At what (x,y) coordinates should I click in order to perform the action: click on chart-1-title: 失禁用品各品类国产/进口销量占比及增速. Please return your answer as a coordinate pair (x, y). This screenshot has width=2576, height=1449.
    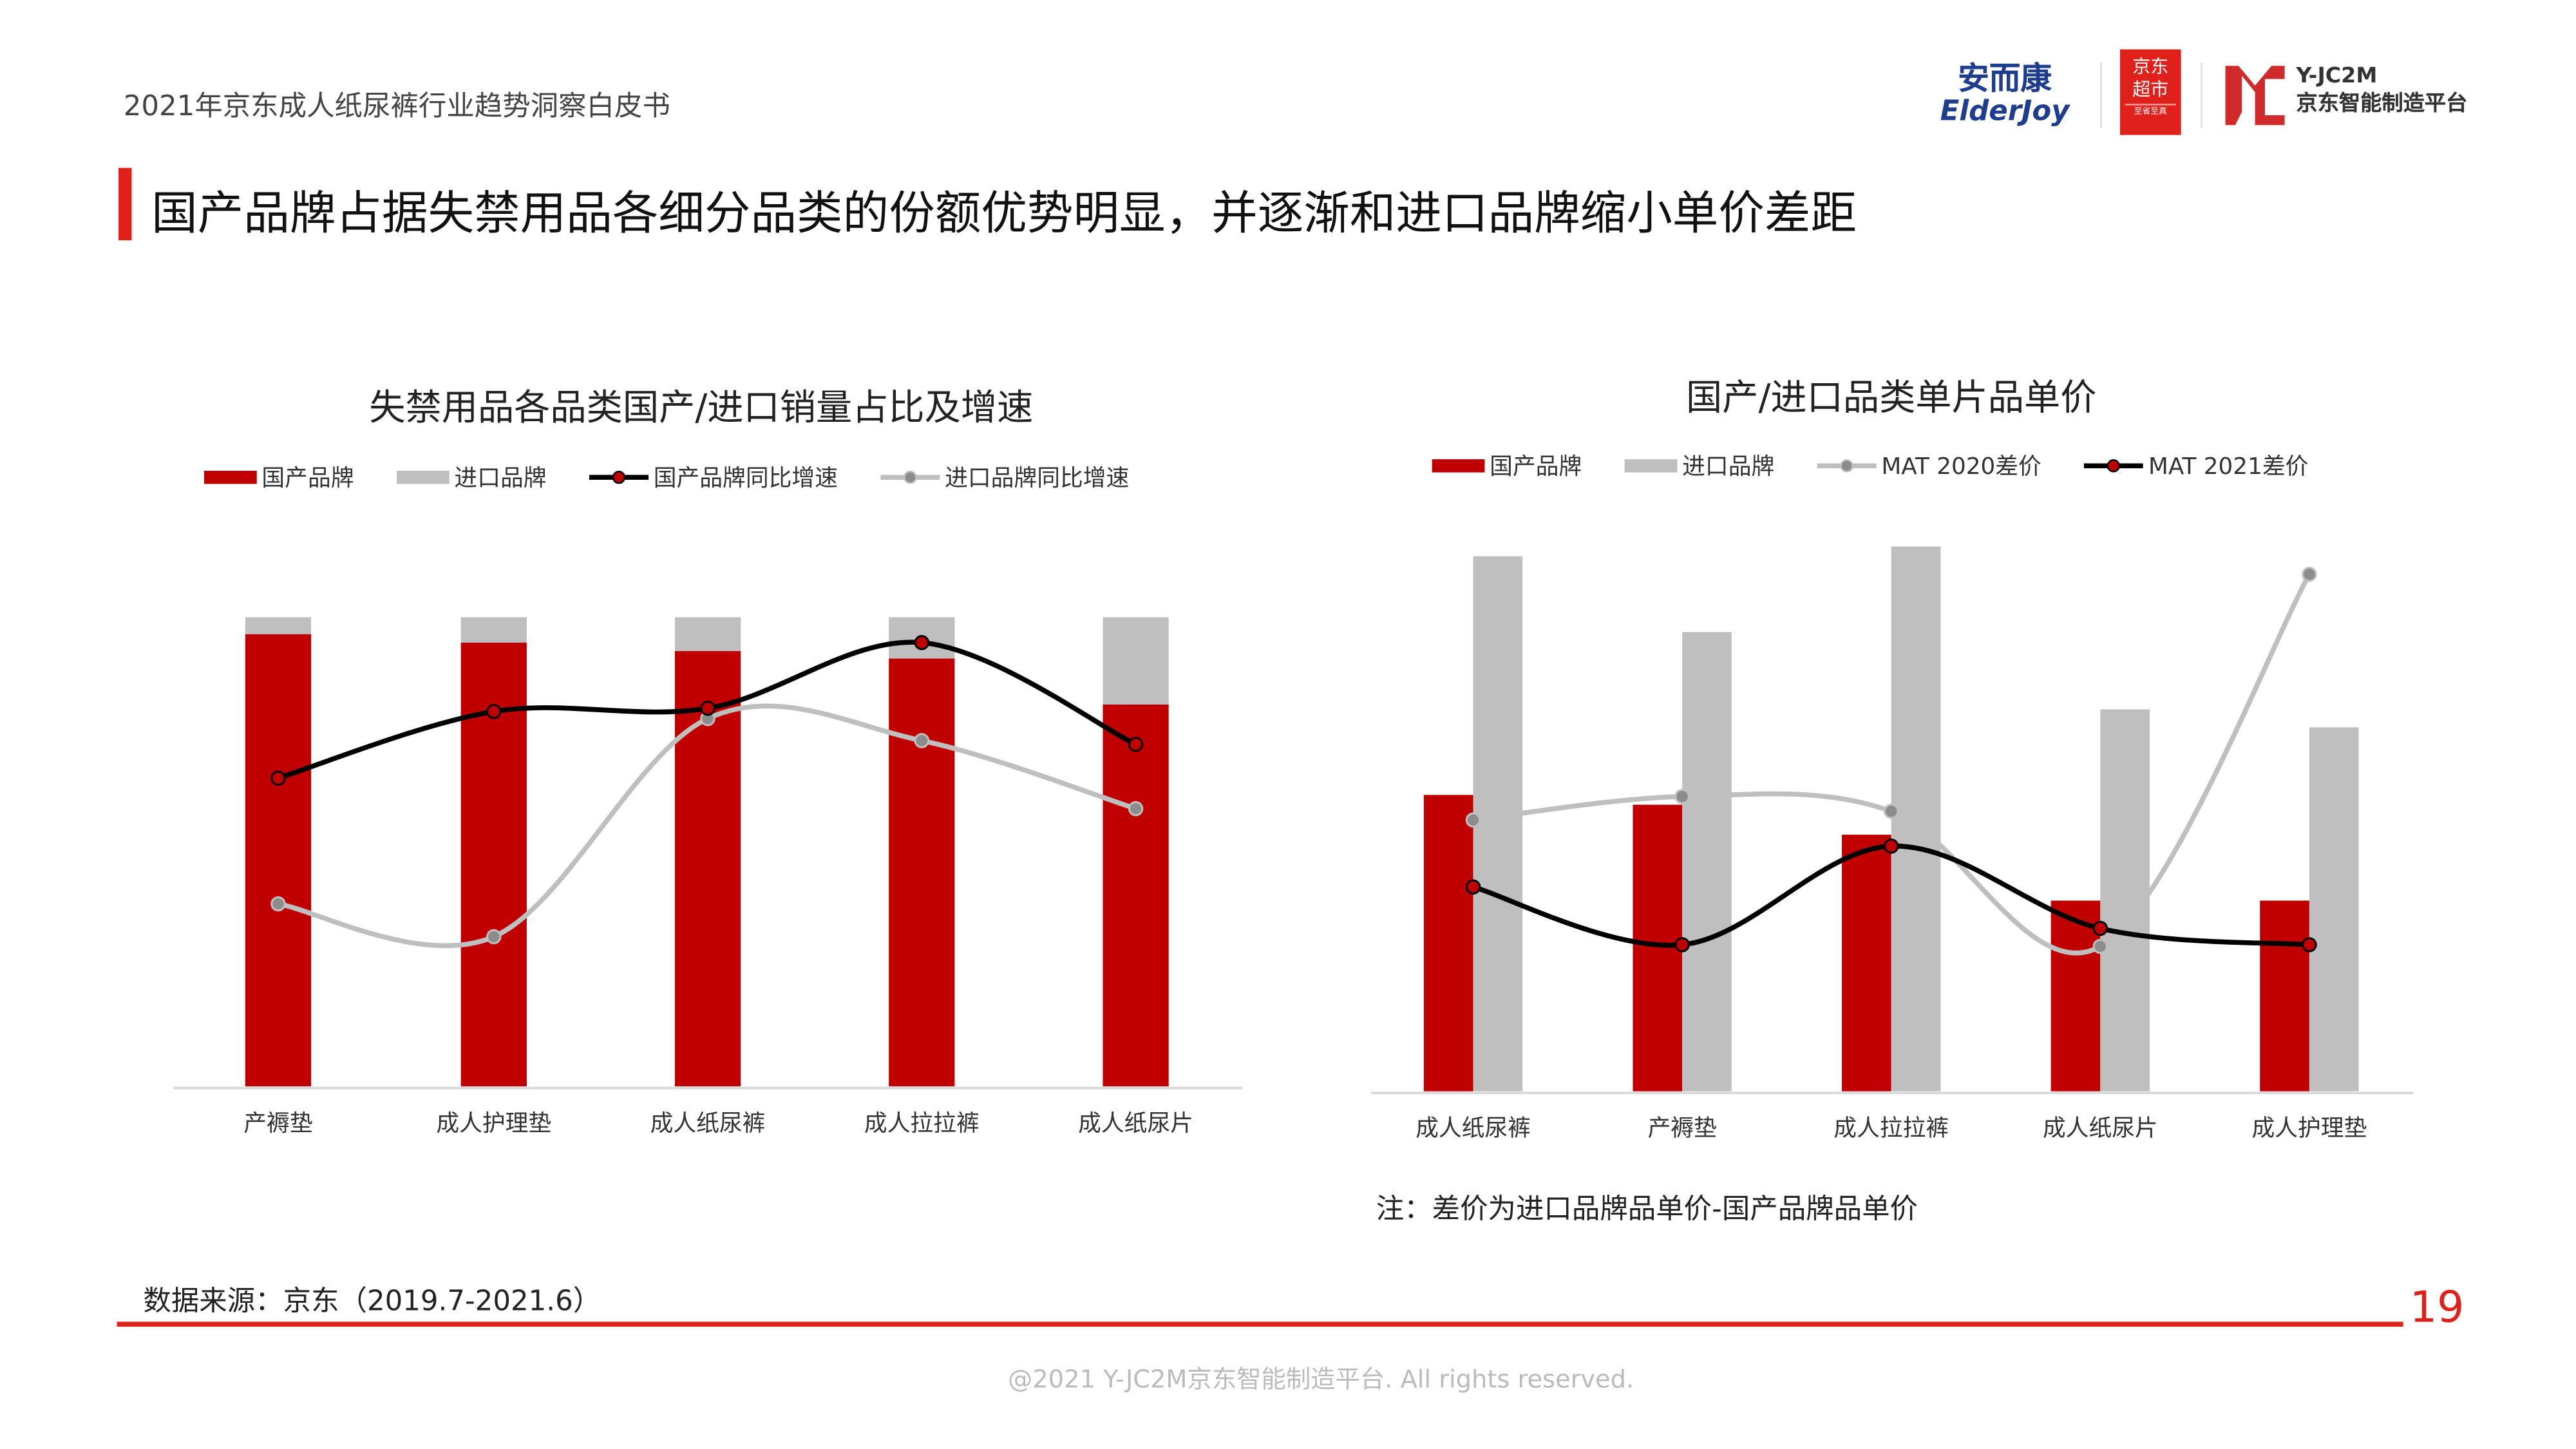
    Looking at the image, I should click on (701, 409).